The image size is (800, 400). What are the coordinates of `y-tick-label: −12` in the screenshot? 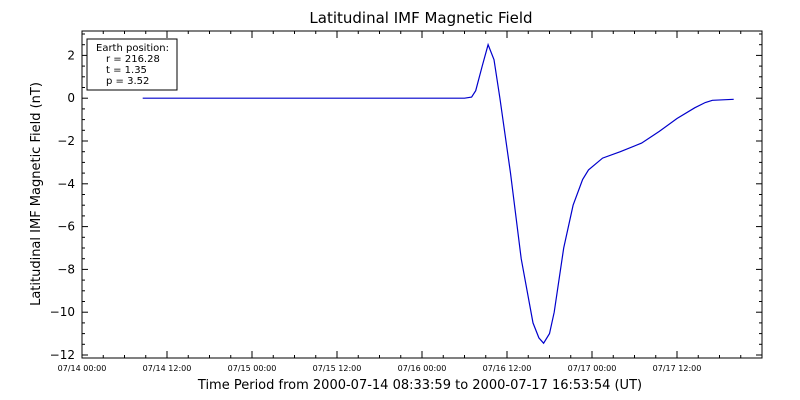 It's located at (62, 355).